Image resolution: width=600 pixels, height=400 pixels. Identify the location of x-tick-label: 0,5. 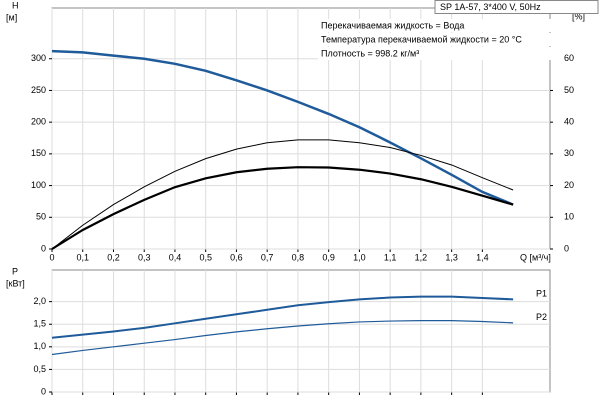
(205, 257).